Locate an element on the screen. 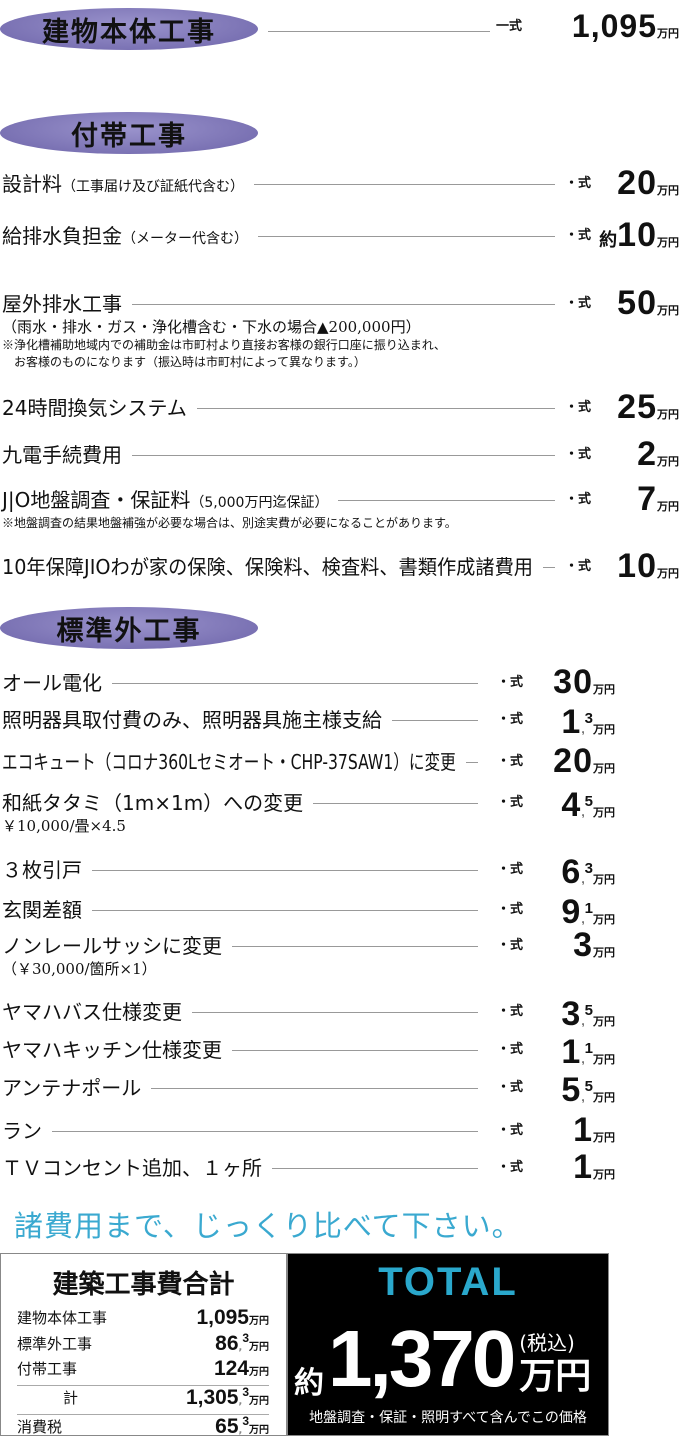 Image resolution: width=681 pixels, height=1438 pixels. summary-row: 消費税 65,3万円 is located at coordinates (143, 1426).